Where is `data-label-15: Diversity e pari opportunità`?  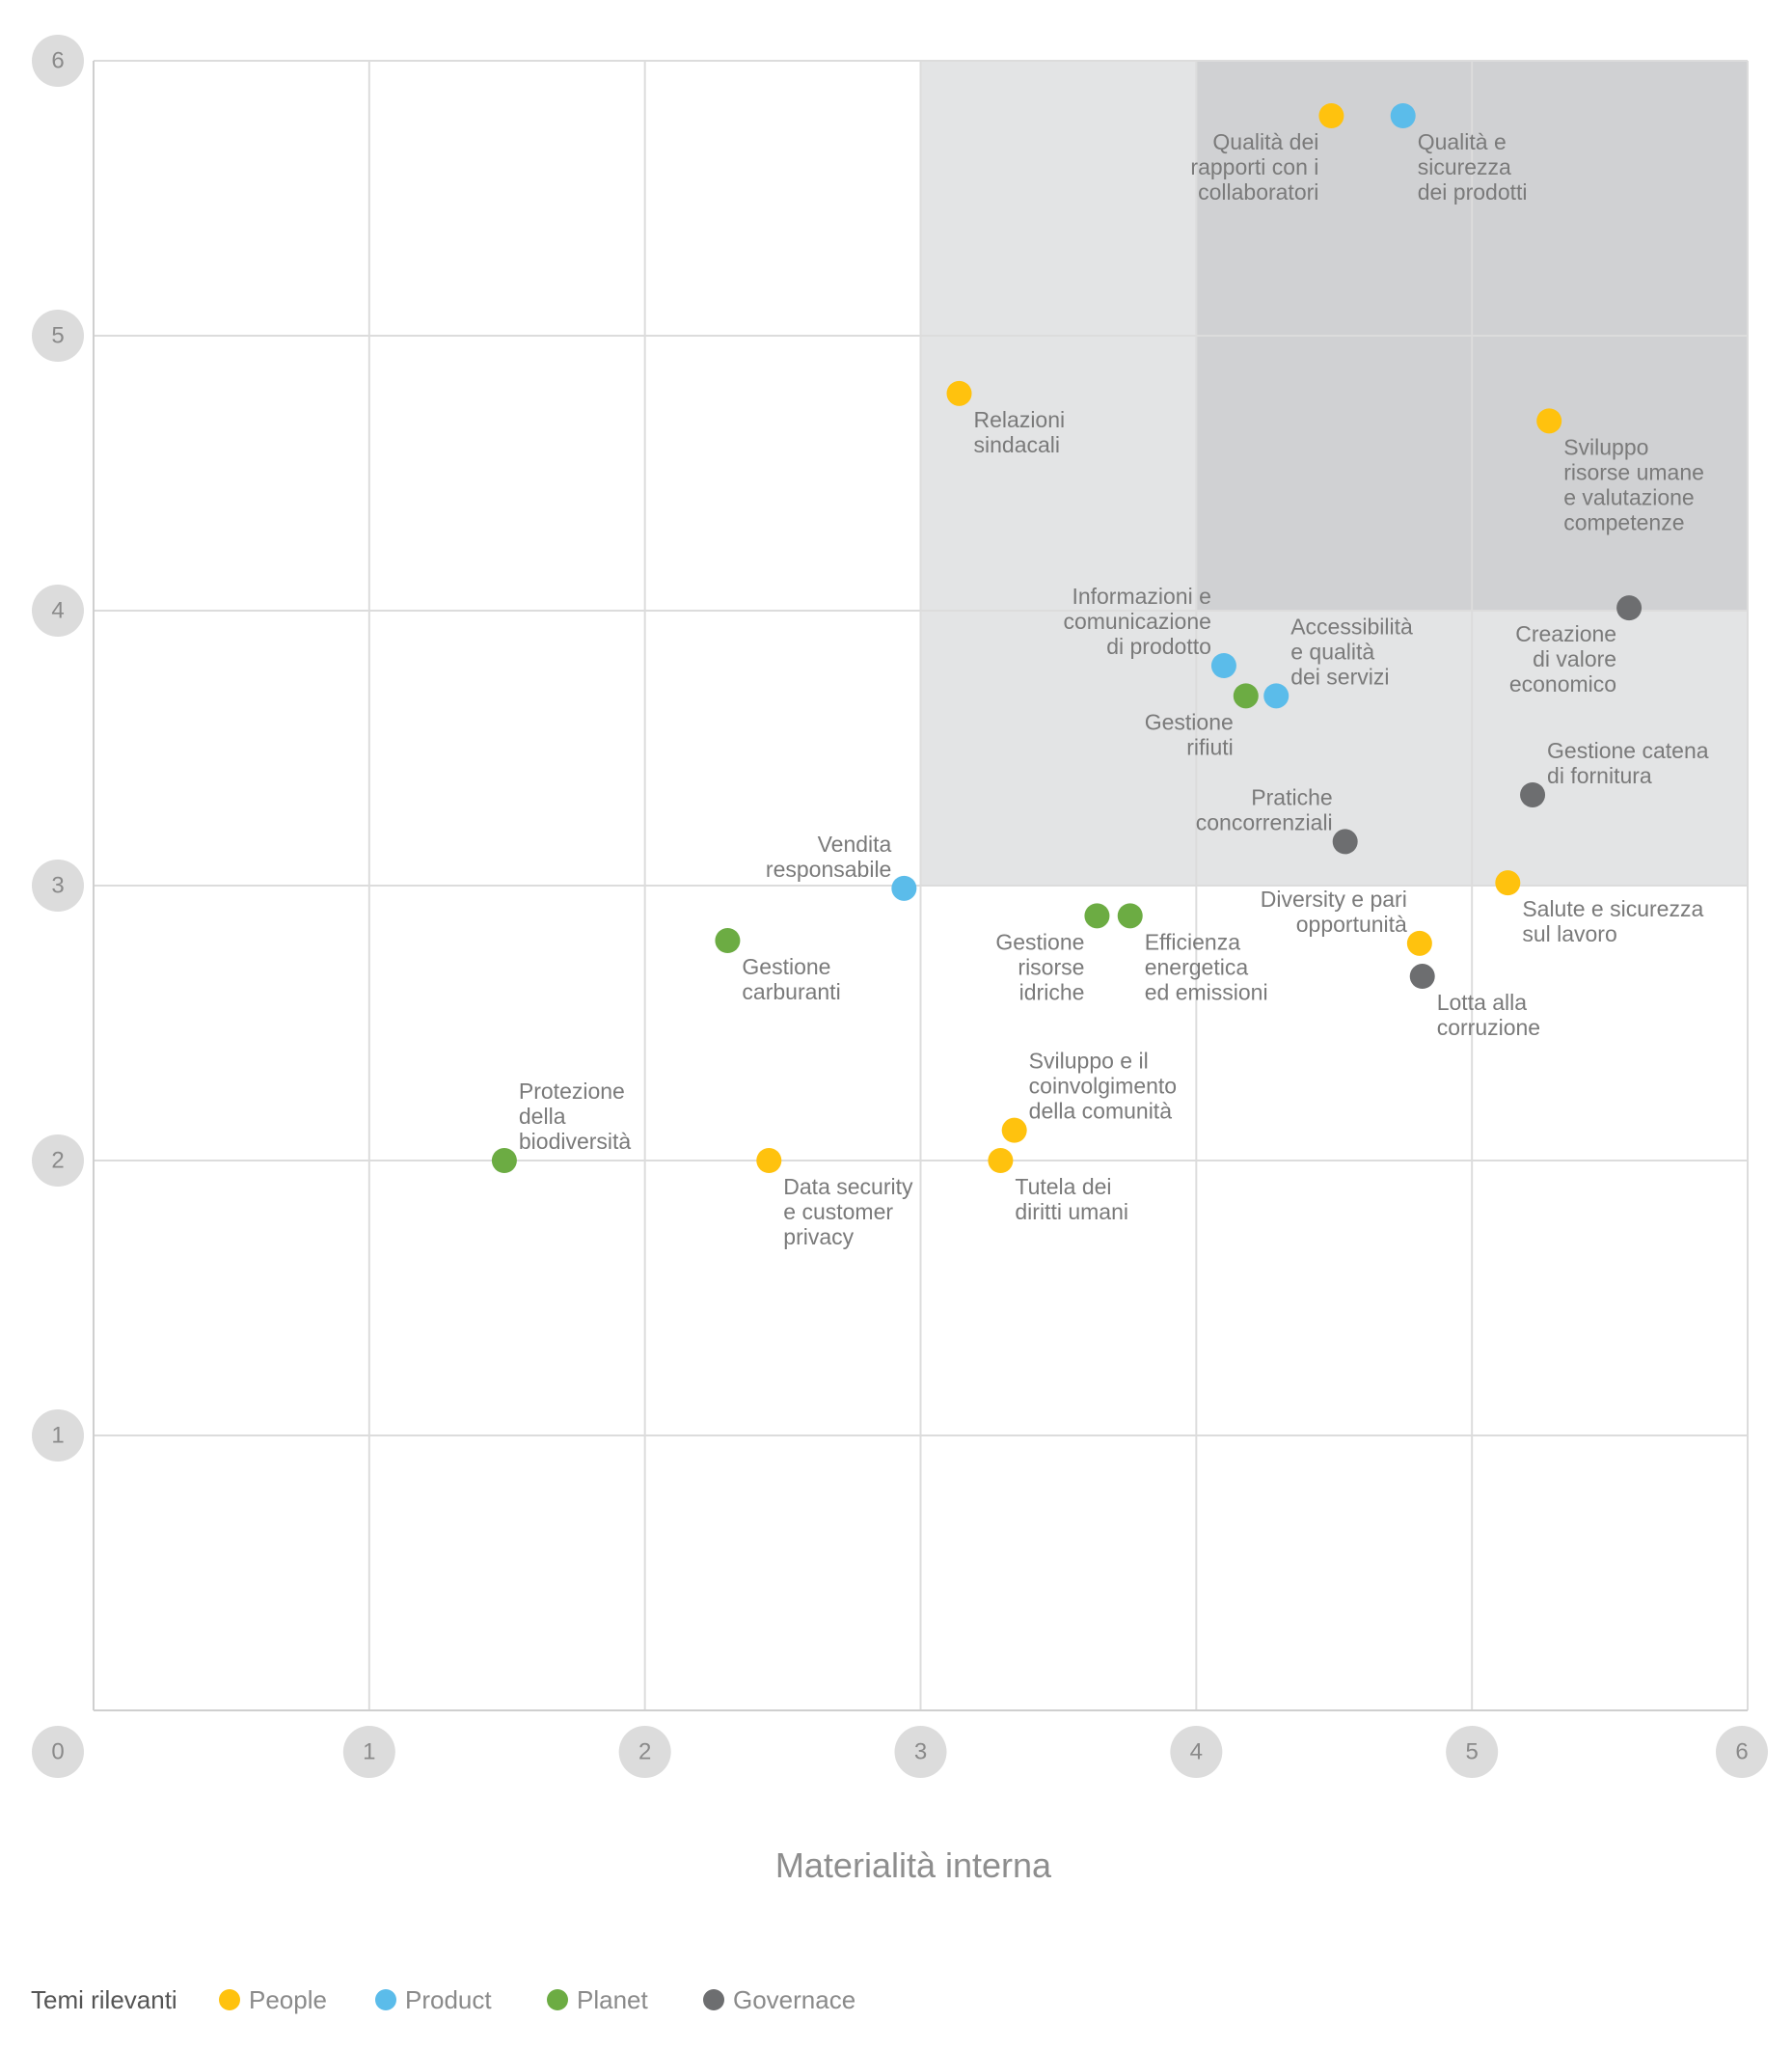 data-label-15: Diversity e pari opportunità is located at coordinates (1334, 912).